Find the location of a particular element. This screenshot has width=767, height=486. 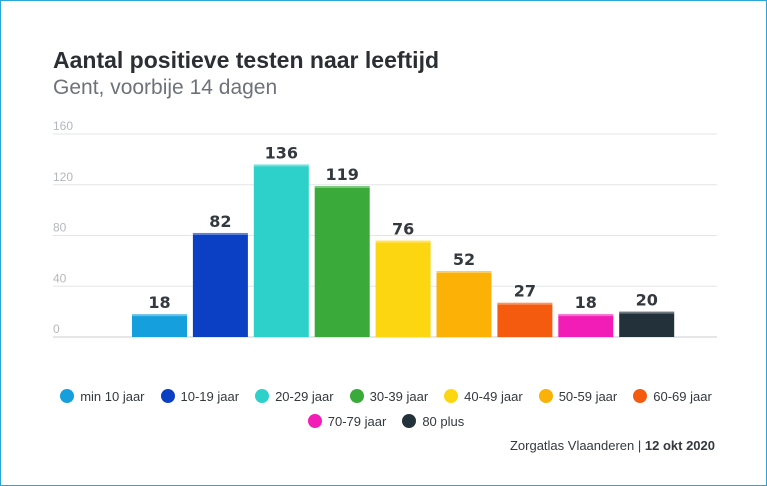

legend-item: 20-29 jaar is located at coordinates (294, 396).